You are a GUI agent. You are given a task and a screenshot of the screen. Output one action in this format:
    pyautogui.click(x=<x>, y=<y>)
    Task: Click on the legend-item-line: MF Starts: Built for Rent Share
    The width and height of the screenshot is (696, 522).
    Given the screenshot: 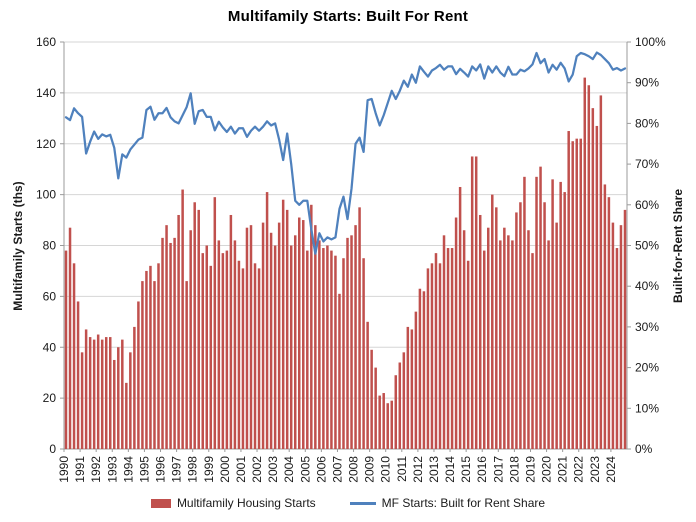 What is the action you would take?
    pyautogui.click(x=447, y=503)
    